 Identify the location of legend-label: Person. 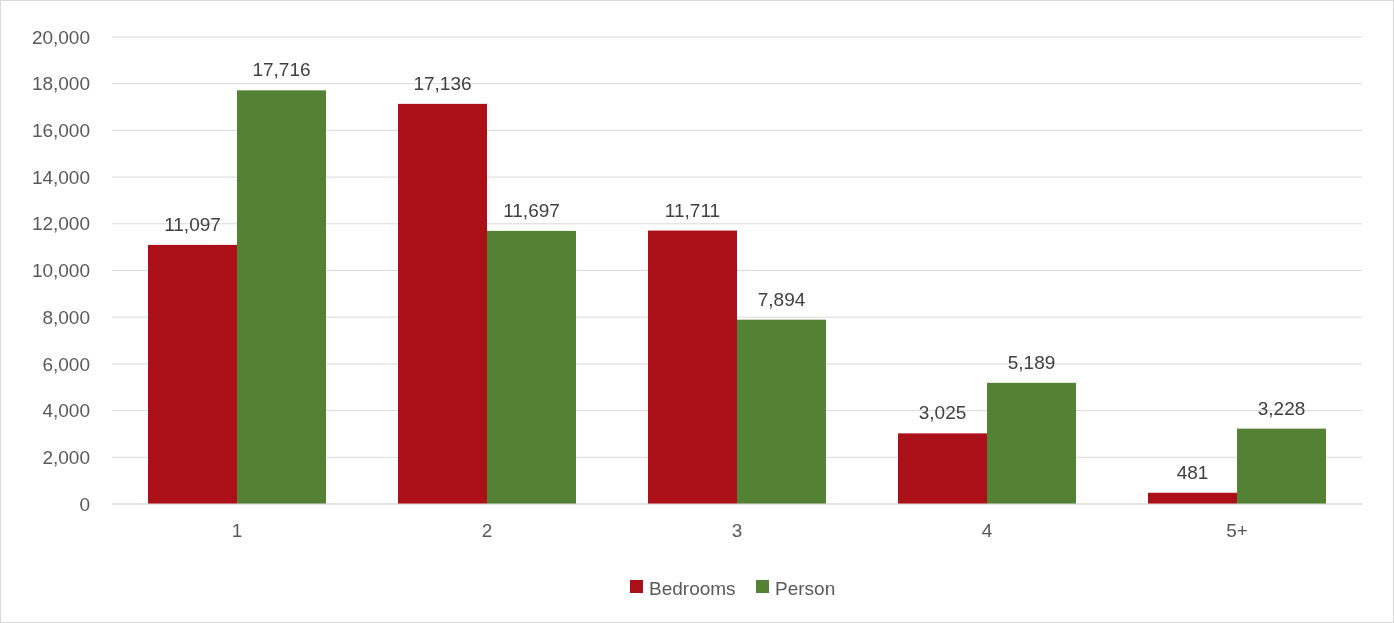
(805, 588).